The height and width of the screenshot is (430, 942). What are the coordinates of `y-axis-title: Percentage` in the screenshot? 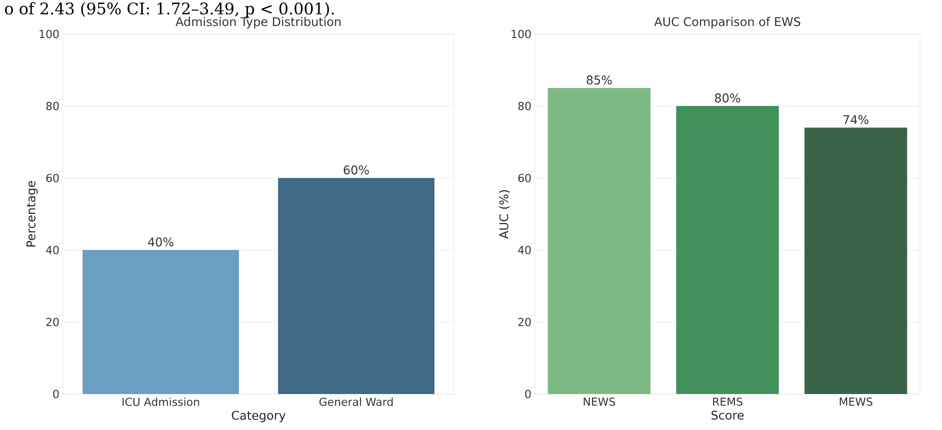 It's located at (32, 213).